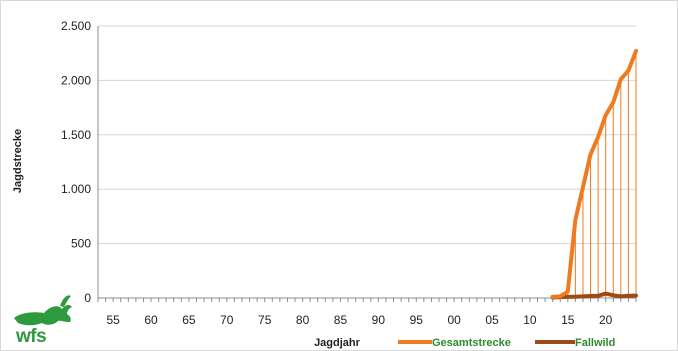 This screenshot has width=678, height=351. I want to click on legend-label: Fallwild, so click(595, 343).